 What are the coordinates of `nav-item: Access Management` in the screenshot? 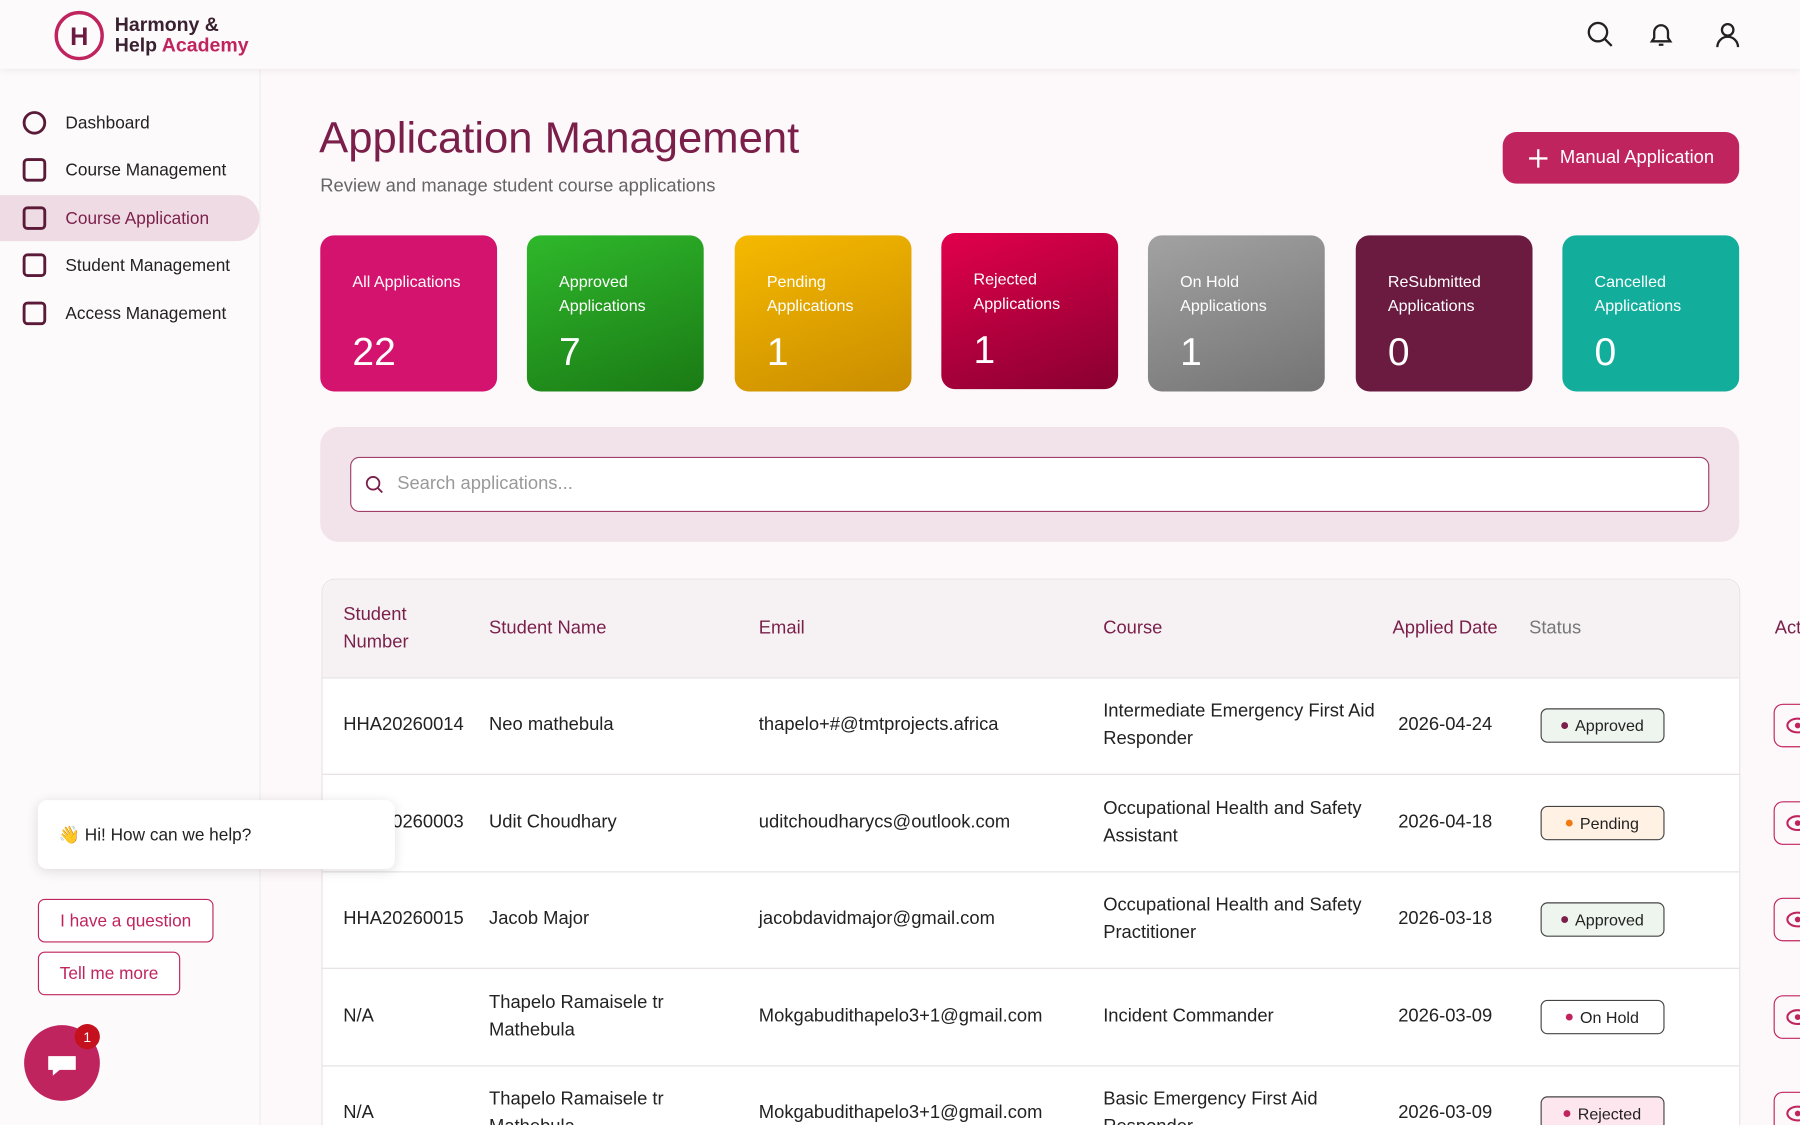 It's located at (129, 313).